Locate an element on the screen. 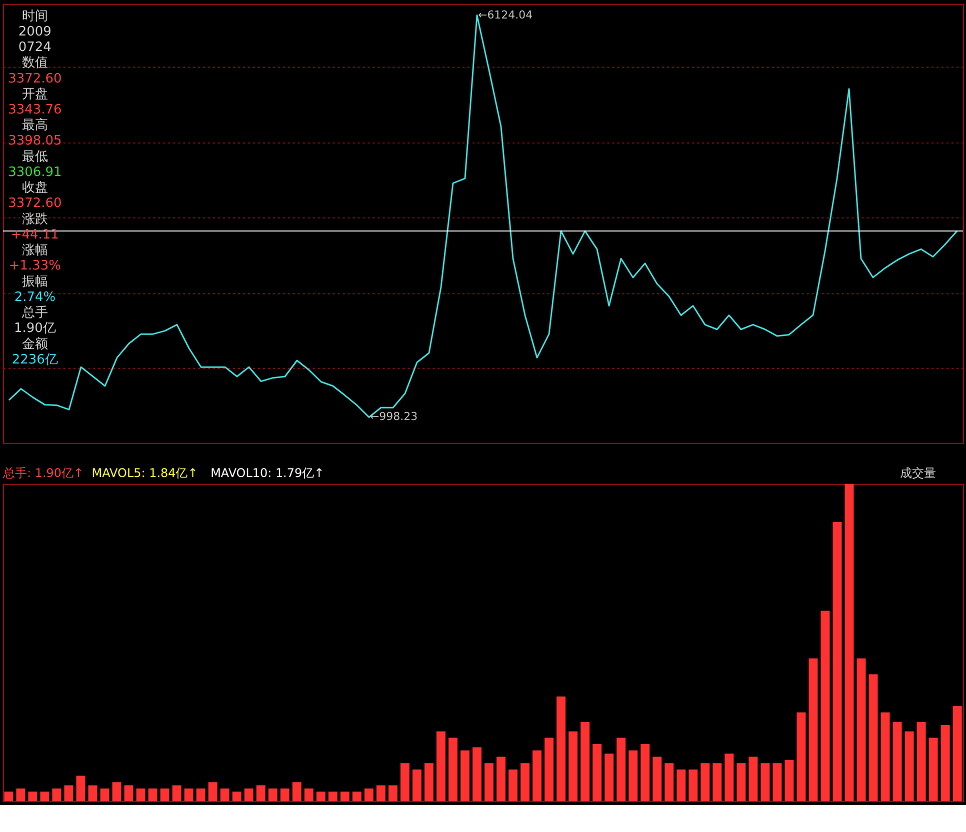  annotation: 2.74% is located at coordinates (35, 297).